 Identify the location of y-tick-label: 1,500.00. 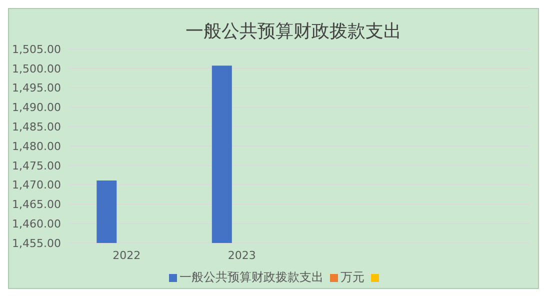
(36, 69).